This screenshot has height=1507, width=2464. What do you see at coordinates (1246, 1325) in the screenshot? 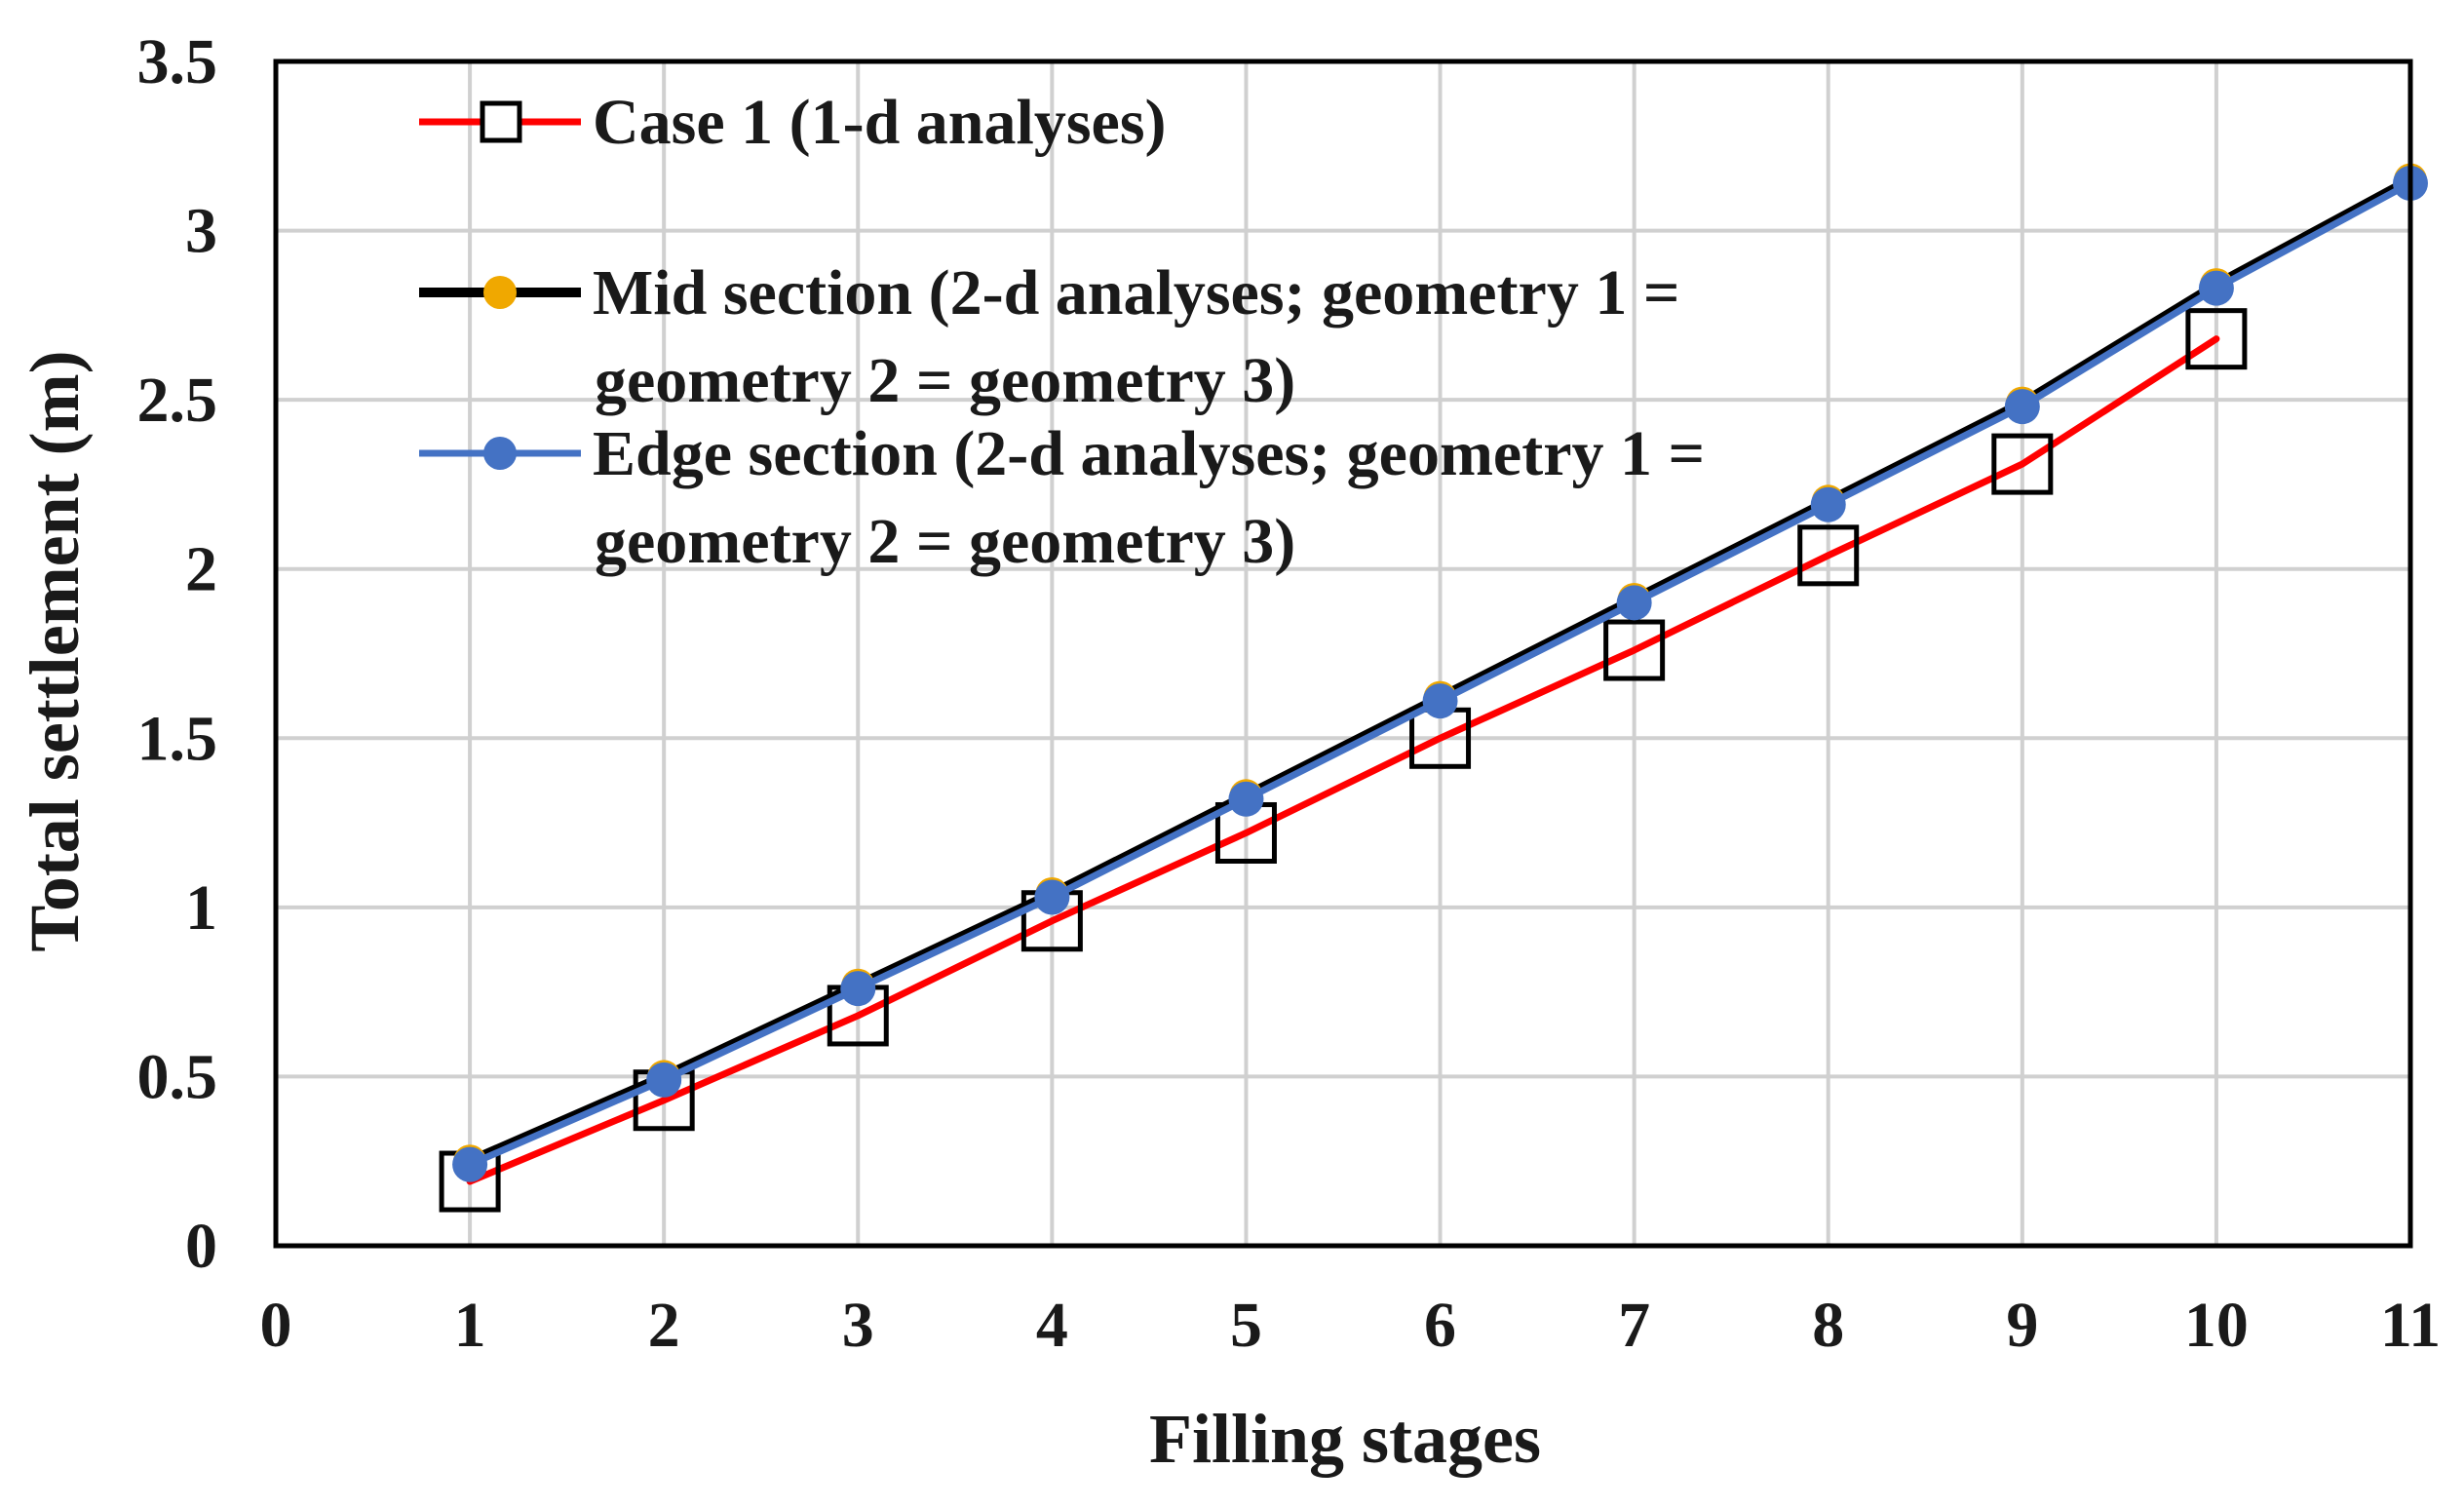
I see `x-tick-label-5: 5` at bounding box center [1246, 1325].